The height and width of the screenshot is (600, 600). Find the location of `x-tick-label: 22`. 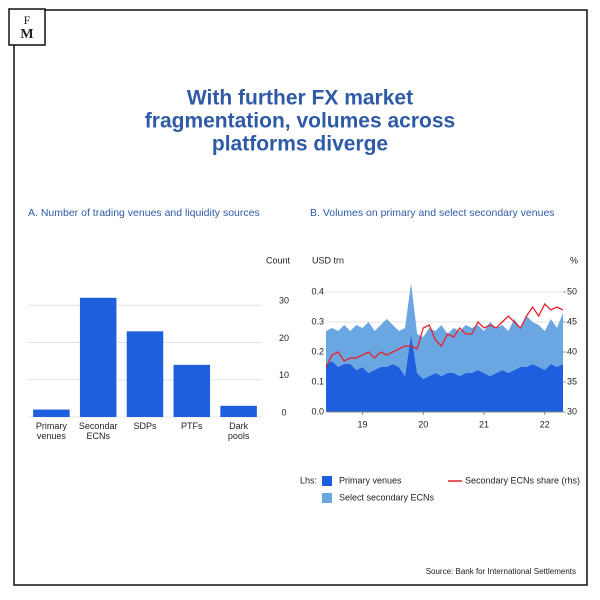

x-tick-label: 22 is located at coordinates (545, 424).